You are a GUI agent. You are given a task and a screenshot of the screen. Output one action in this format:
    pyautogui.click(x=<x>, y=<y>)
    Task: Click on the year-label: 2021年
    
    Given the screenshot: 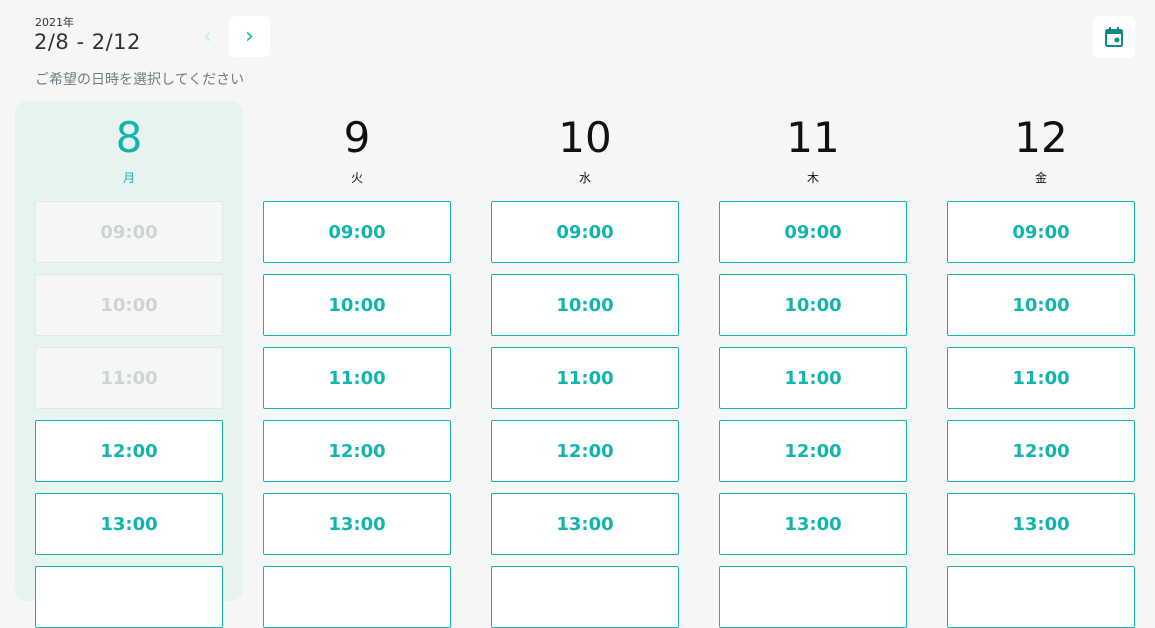 What is the action you would take?
    pyautogui.click(x=54, y=22)
    